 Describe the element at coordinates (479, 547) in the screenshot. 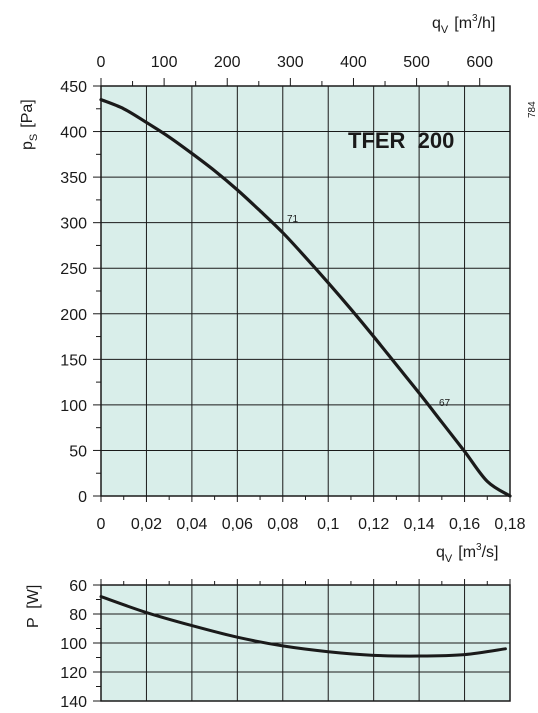

I see `bottom-x-axis-label-sup: 3` at that location.